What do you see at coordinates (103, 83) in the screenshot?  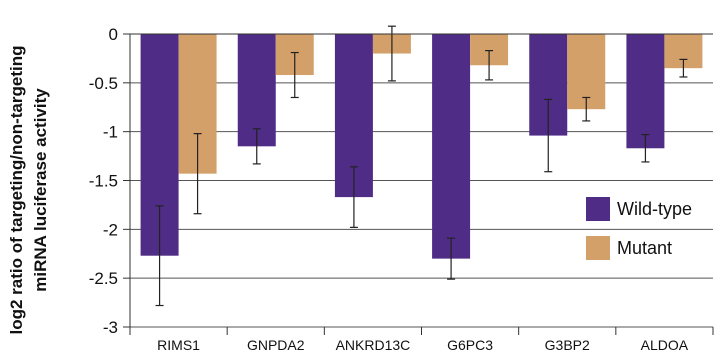 I see `y-tick-label: -0.5` at bounding box center [103, 83].